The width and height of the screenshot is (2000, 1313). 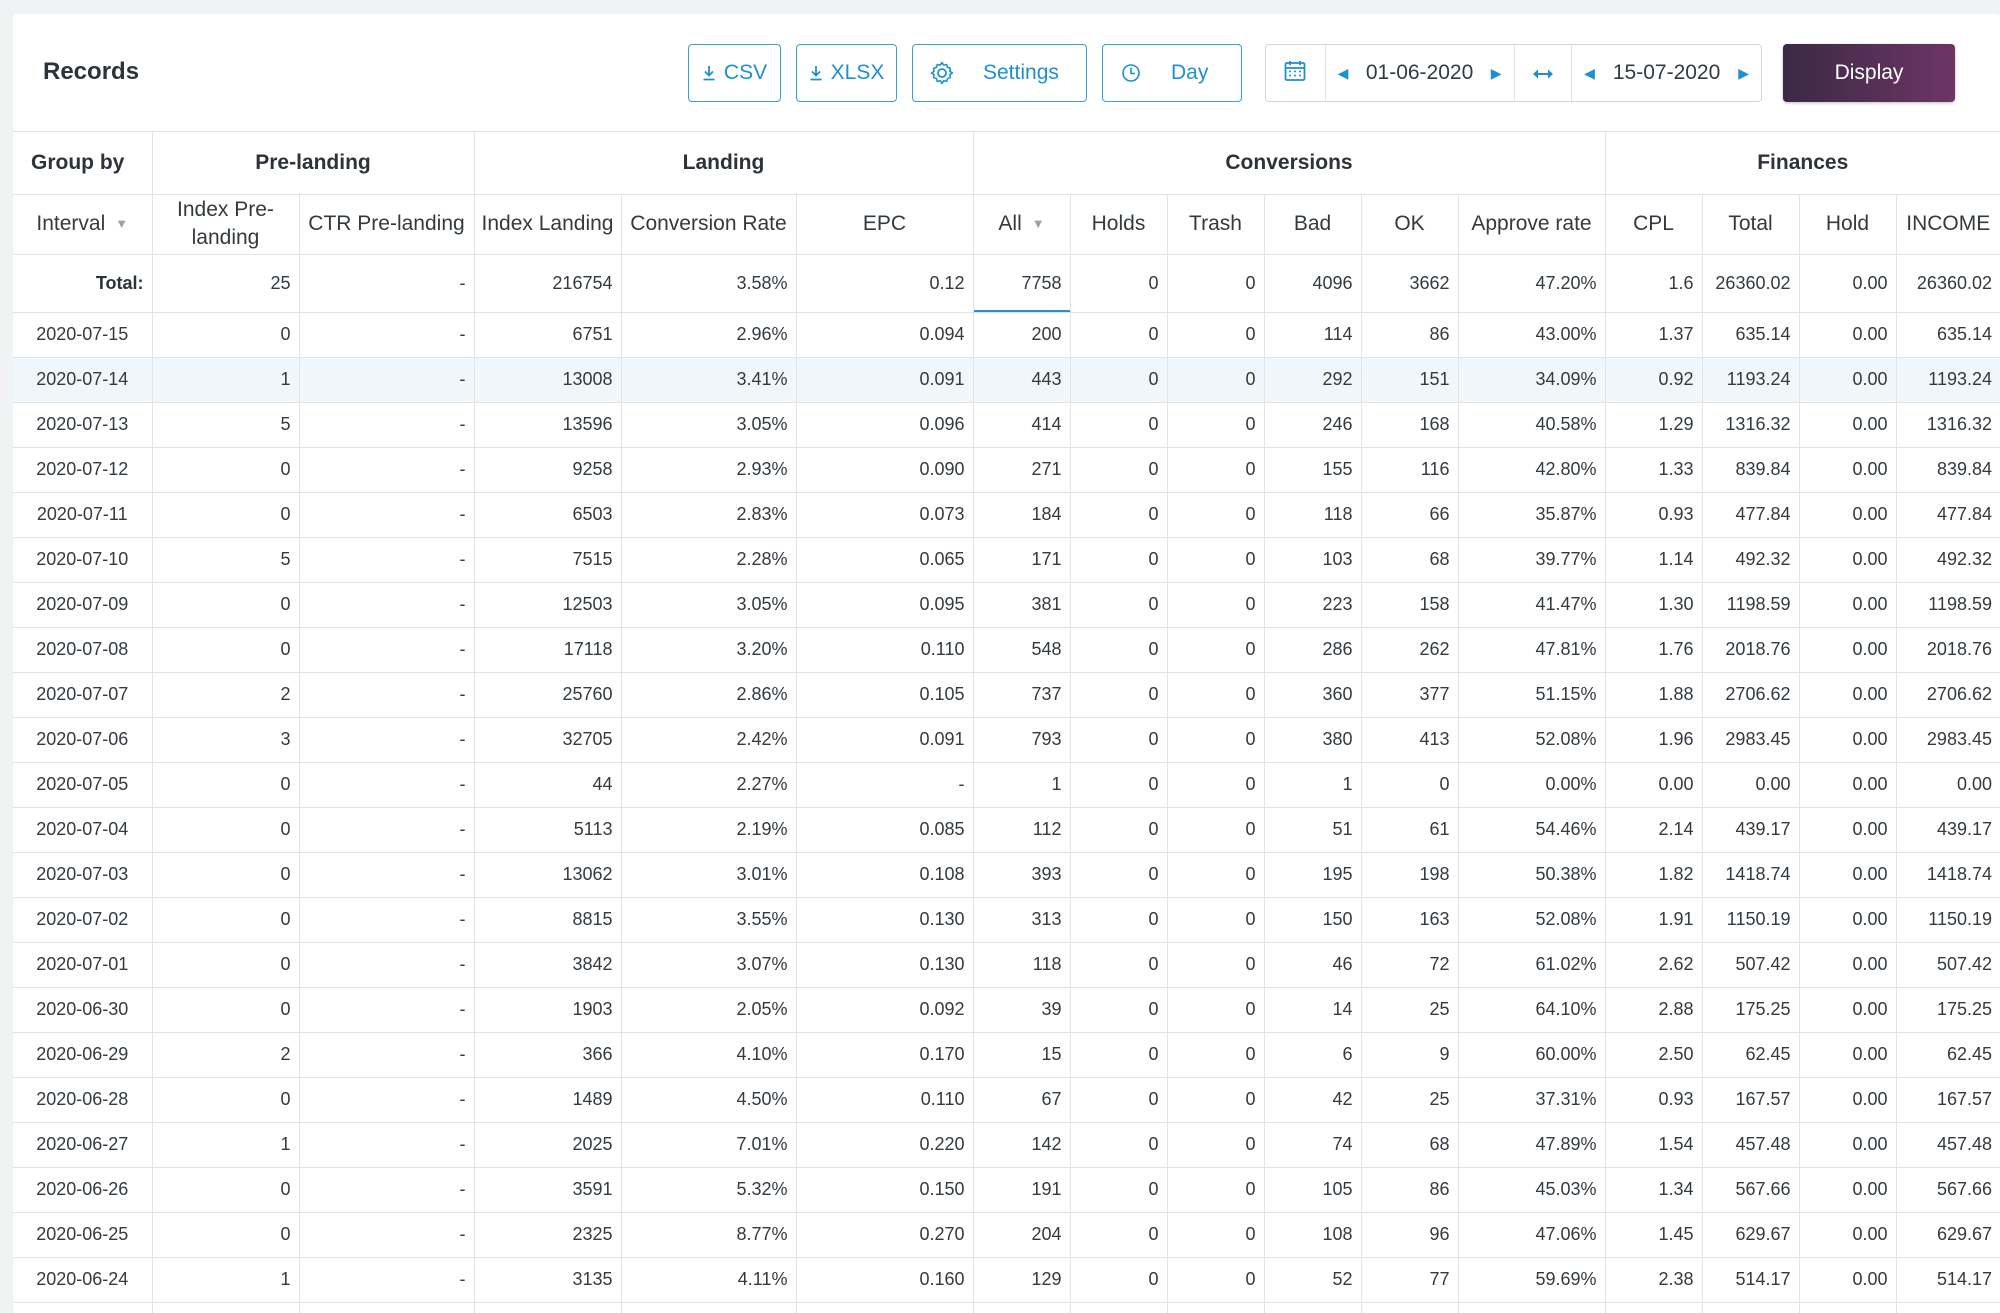 What do you see at coordinates (83, 163) in the screenshot?
I see `group-header-group-by: Group by` at bounding box center [83, 163].